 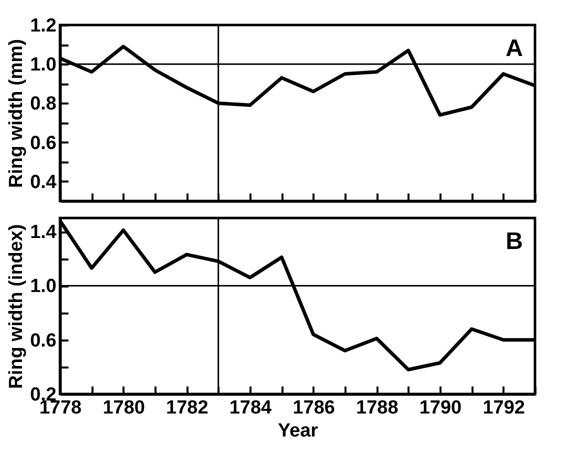 What do you see at coordinates (43, 26) in the screenshot?
I see `y-tick-label: 1.2` at bounding box center [43, 26].